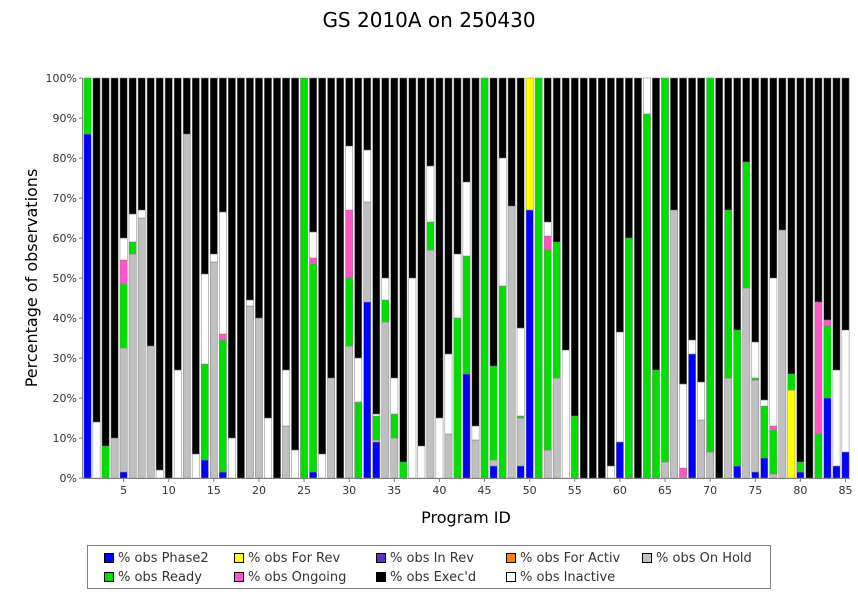  What do you see at coordinates (800, 490) in the screenshot?
I see `x-tick-label: 80` at bounding box center [800, 490].